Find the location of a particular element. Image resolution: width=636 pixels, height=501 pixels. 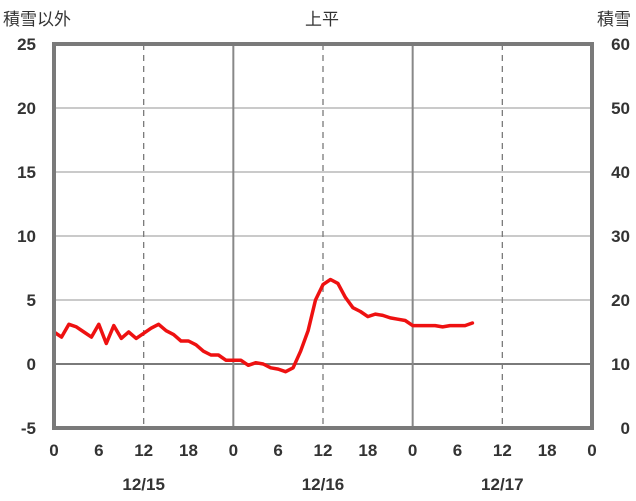

right-tick-label: 50 is located at coordinates (620, 108).